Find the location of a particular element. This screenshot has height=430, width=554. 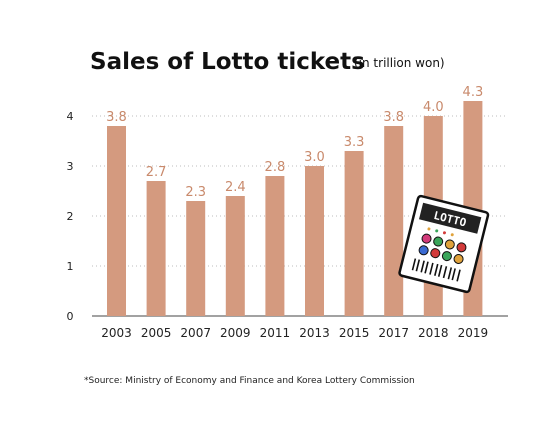

data-label: 2.8 is located at coordinates (275, 167).